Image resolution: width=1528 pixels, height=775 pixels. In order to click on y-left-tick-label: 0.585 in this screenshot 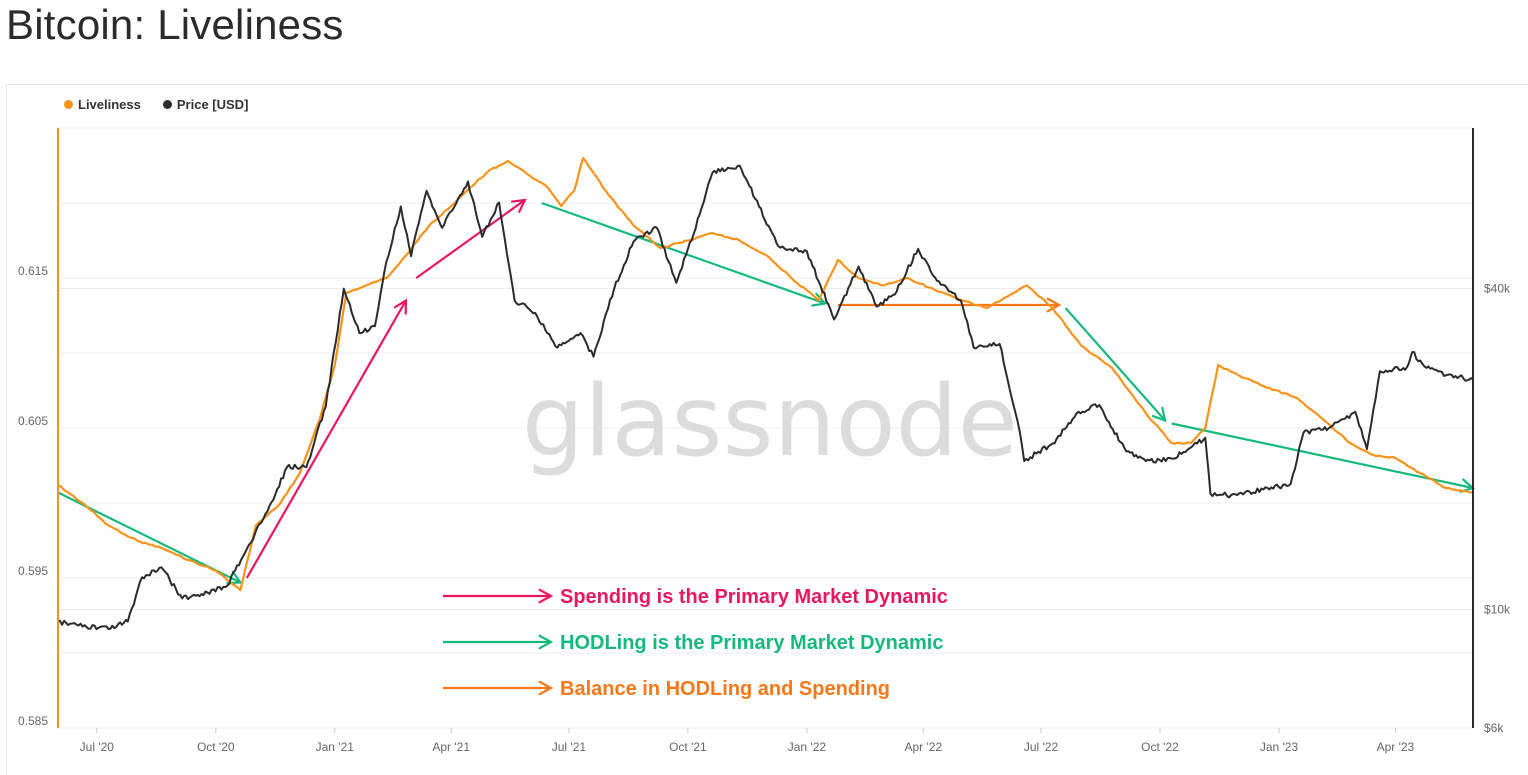, I will do `click(33, 721)`.